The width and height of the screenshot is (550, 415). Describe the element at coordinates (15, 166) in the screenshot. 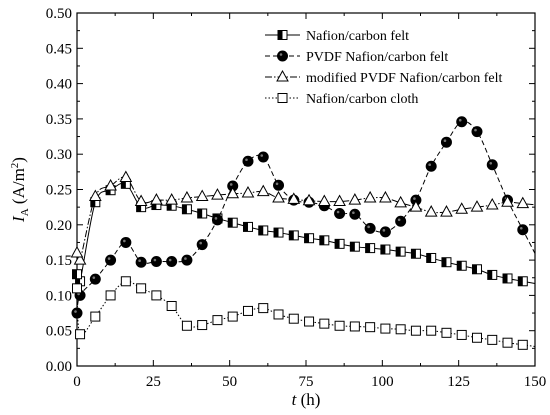

I see `y-axis-sup: 2` at that location.